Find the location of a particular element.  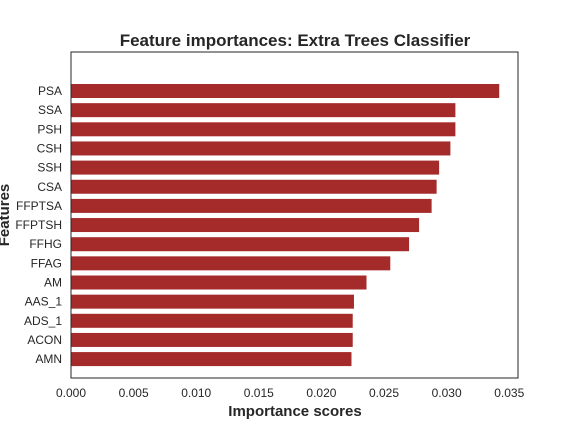

bar-acon is located at coordinates (212, 339).